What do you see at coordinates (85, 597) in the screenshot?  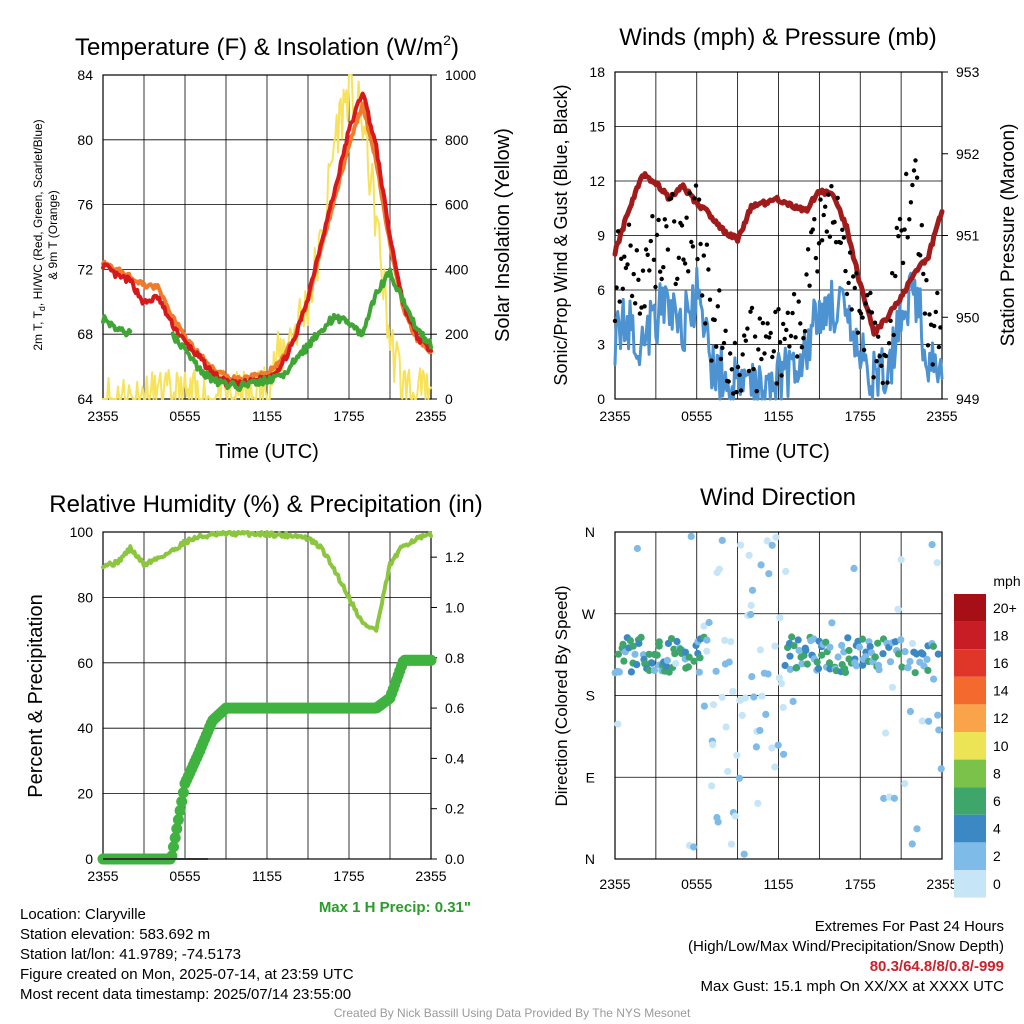 I see `rh-ytick-label: 80` at bounding box center [85, 597].